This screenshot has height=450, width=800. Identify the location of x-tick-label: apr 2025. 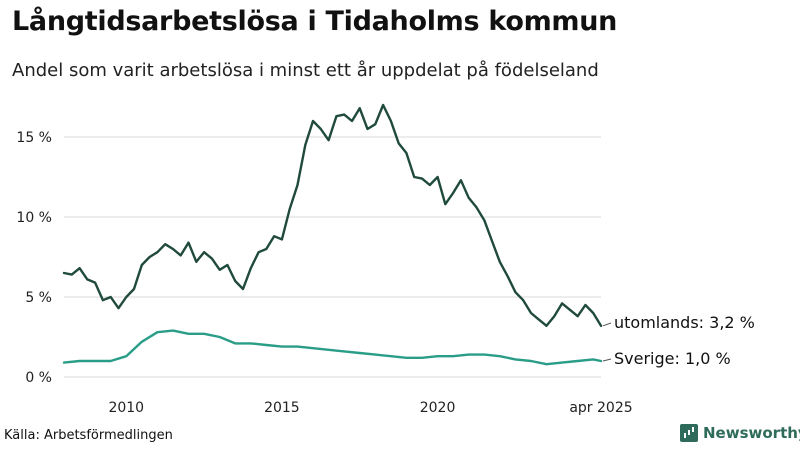
(600, 408).